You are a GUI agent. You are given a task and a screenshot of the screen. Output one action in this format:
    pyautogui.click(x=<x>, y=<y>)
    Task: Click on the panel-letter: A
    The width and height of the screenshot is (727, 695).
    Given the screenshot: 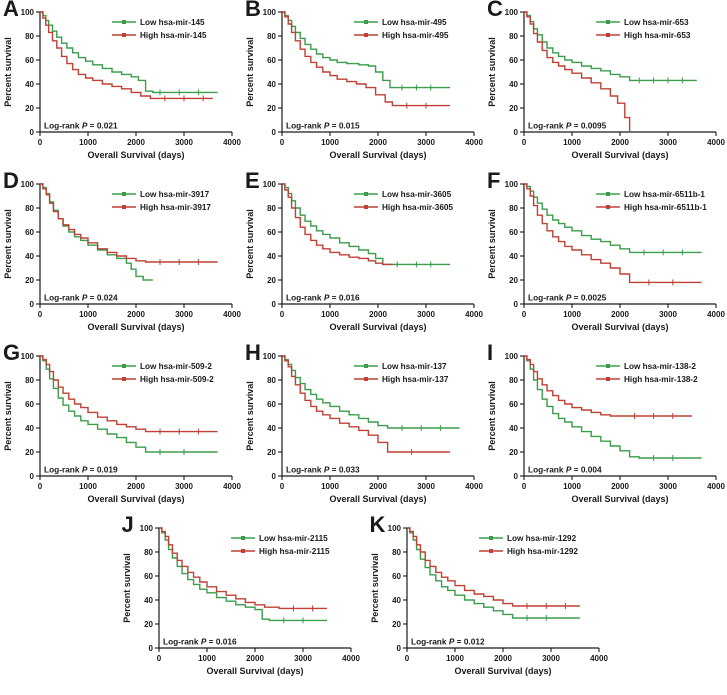 What is the action you would take?
    pyautogui.click(x=11, y=10)
    